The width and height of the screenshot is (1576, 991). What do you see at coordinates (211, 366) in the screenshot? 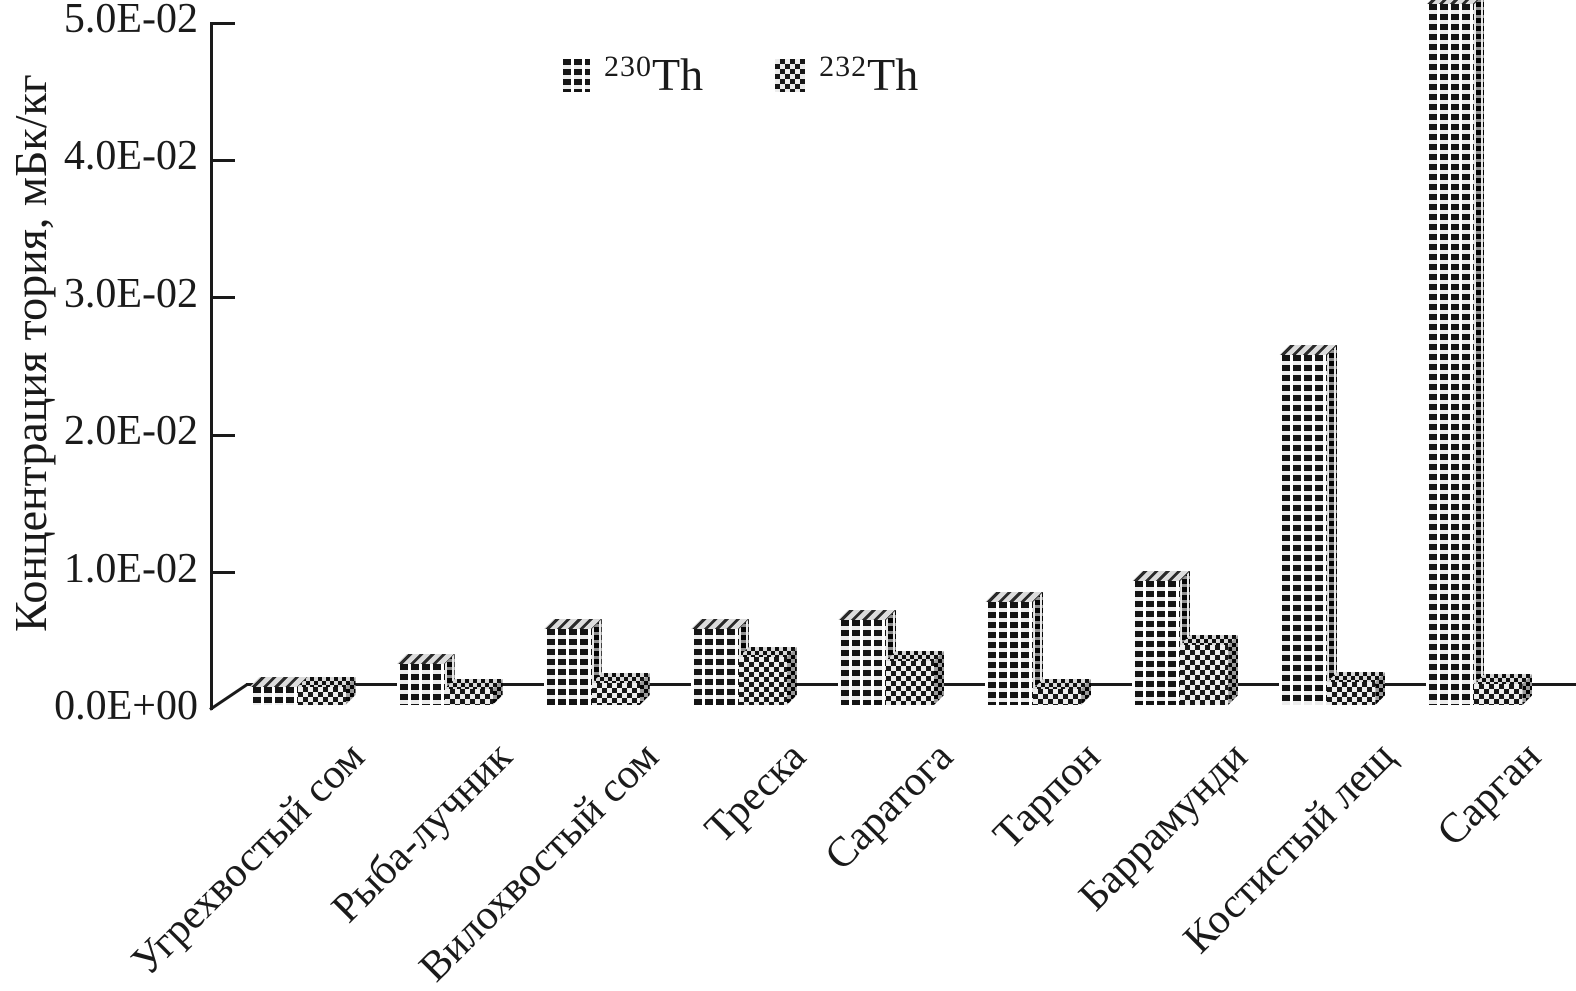
I see `y-axis-line` at bounding box center [211, 366].